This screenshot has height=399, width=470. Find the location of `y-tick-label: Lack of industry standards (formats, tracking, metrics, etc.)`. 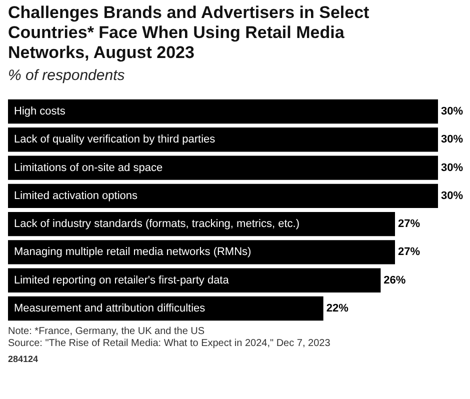

y-tick-label: Lack of industry standards (formats, tracking, metrics, etc.) is located at coordinates (157, 224).